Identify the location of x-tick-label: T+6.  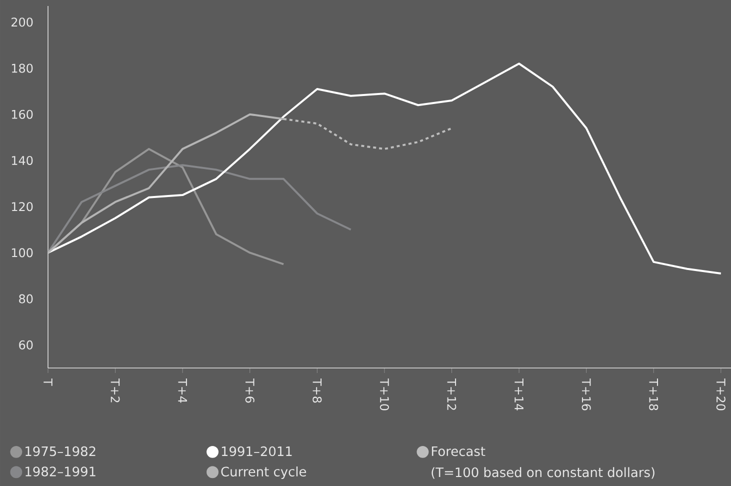
(249, 390).